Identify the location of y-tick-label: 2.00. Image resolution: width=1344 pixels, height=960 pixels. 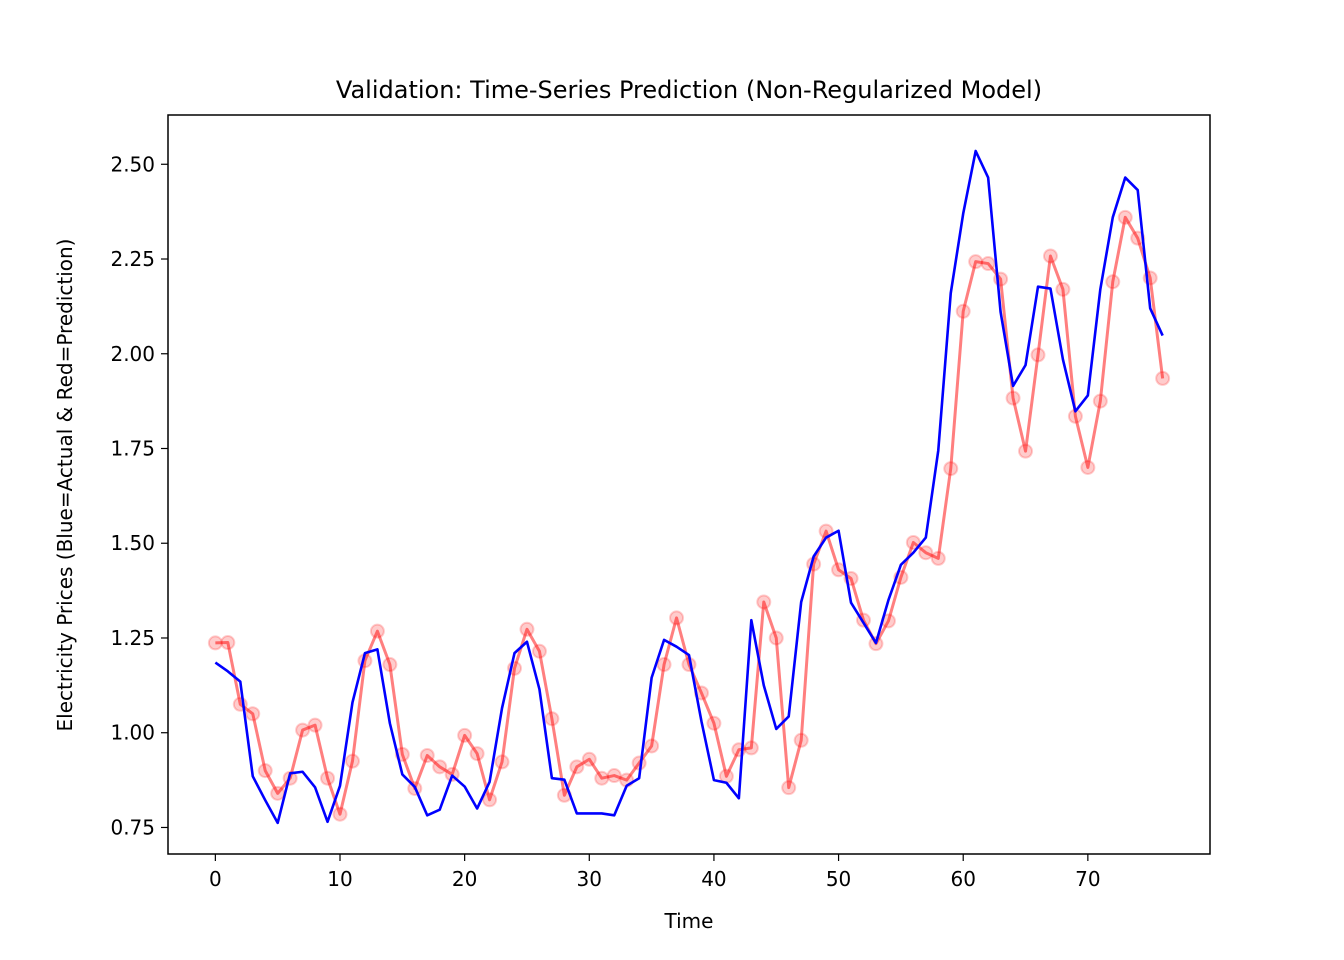
(132, 354).